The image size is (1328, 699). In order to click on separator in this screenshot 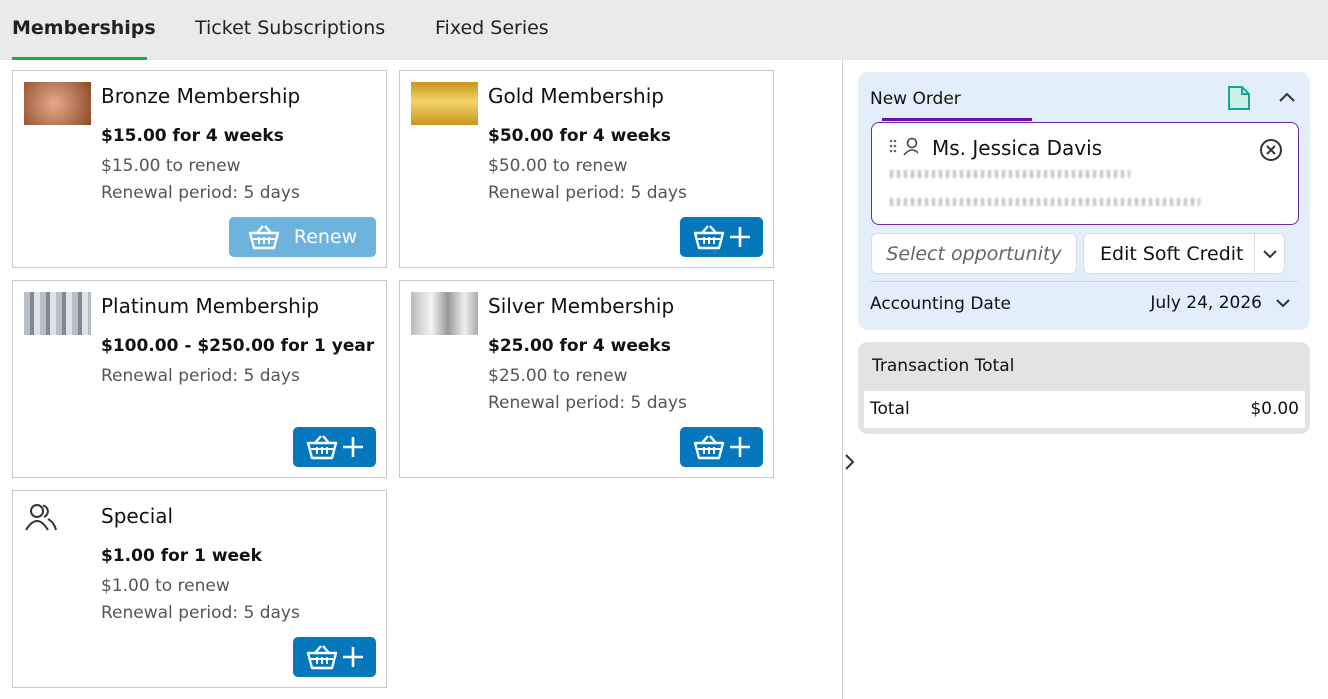, I will do `click(1084, 281)`.